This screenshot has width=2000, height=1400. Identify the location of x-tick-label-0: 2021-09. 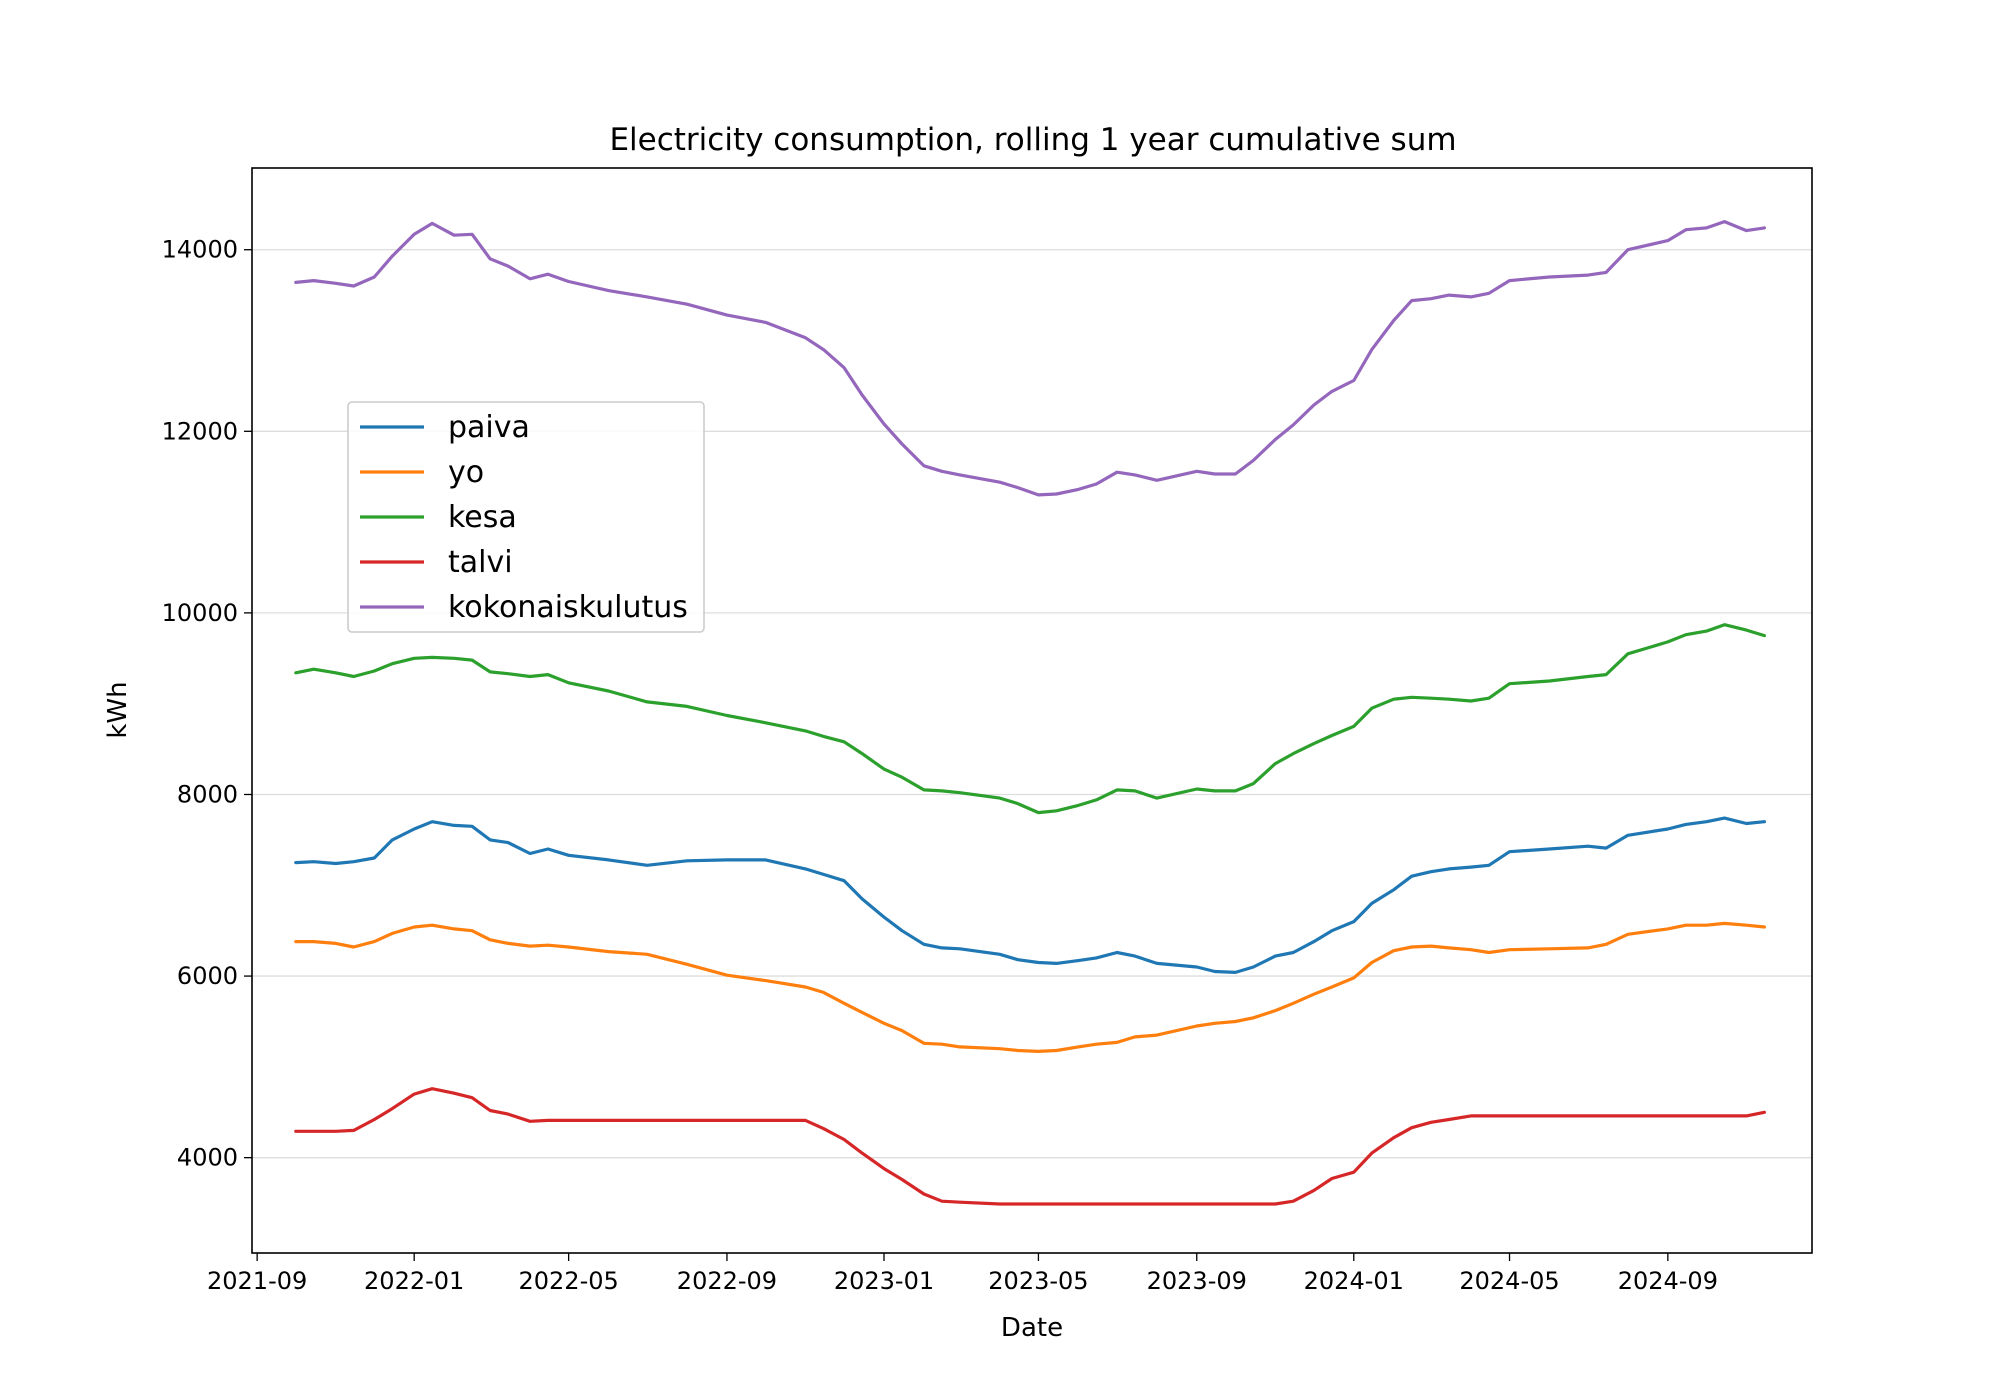
(257, 1281).